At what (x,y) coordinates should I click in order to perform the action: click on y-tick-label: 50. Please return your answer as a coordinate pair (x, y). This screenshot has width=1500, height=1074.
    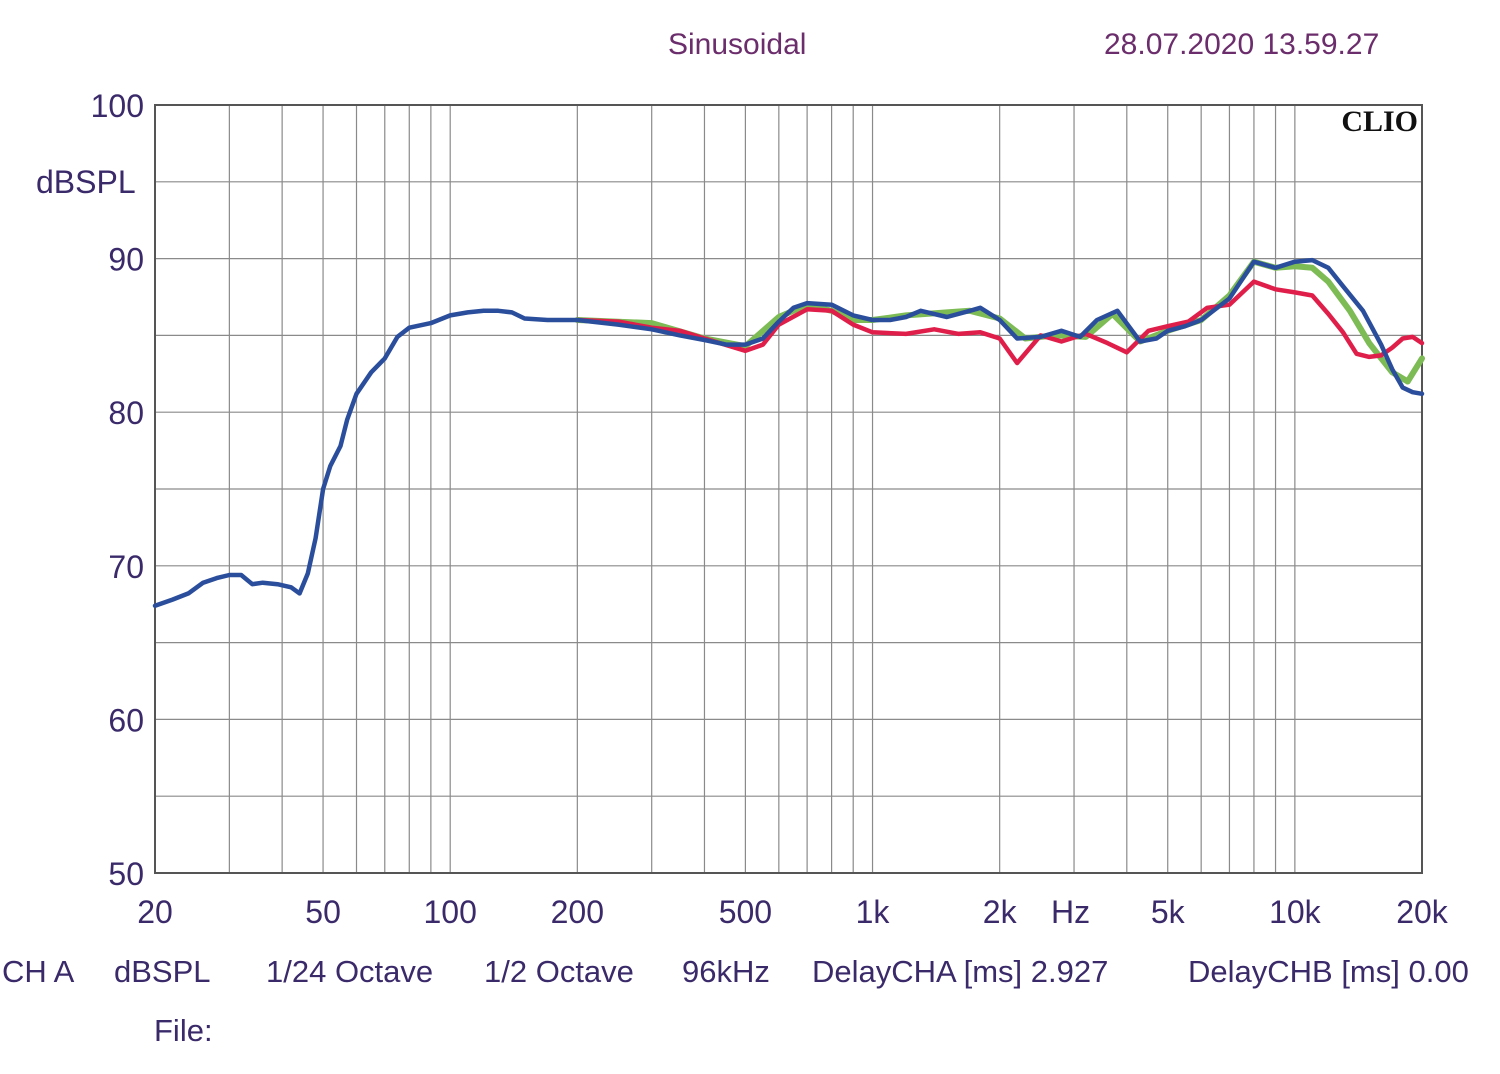
    Looking at the image, I should click on (126, 874).